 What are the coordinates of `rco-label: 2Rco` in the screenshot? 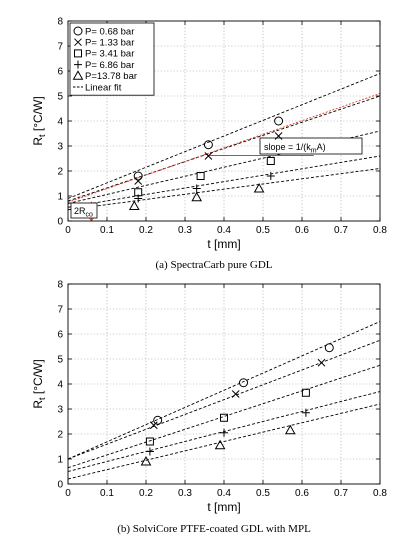 It's located at (83, 212).